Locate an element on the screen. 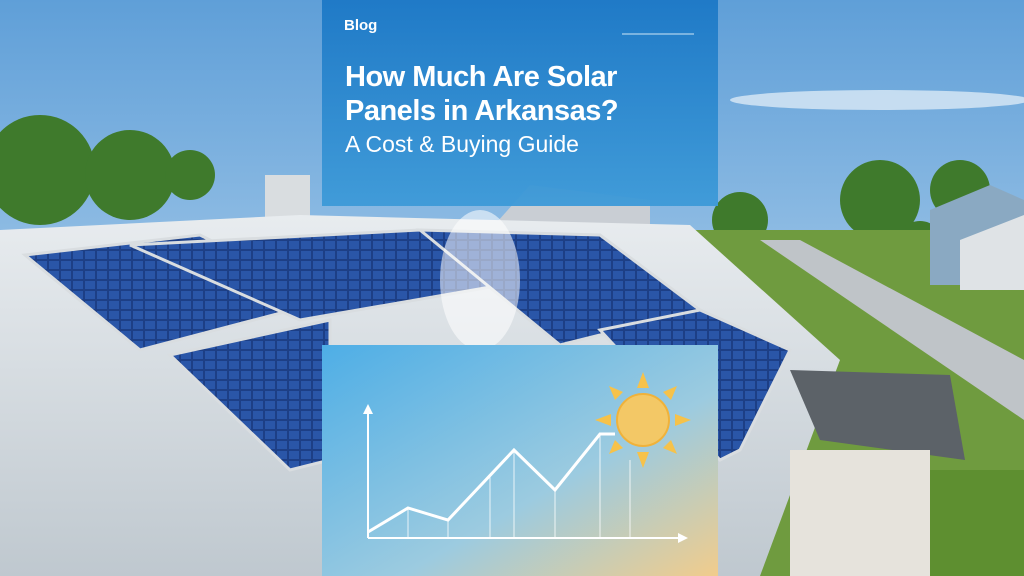 The height and width of the screenshot is (576, 1024). title-line: Panels in Arkansas? is located at coordinates (481, 111).